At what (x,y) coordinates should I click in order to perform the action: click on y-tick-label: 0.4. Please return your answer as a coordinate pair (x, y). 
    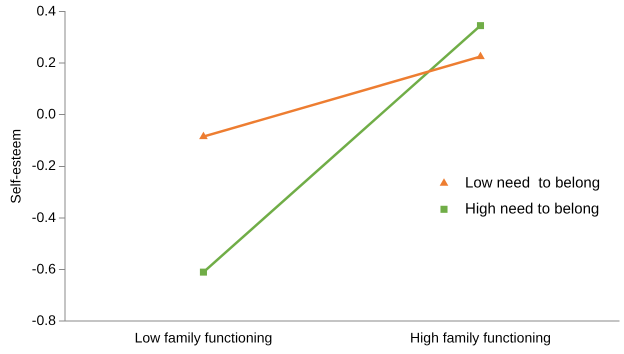
    Looking at the image, I should click on (46, 10).